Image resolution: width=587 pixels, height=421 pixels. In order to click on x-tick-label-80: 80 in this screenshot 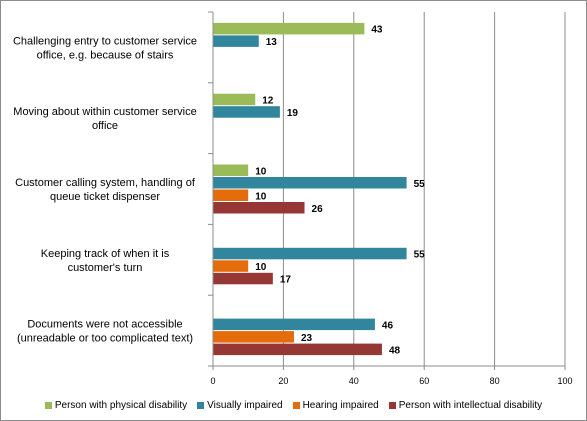, I will do `click(495, 381)`.